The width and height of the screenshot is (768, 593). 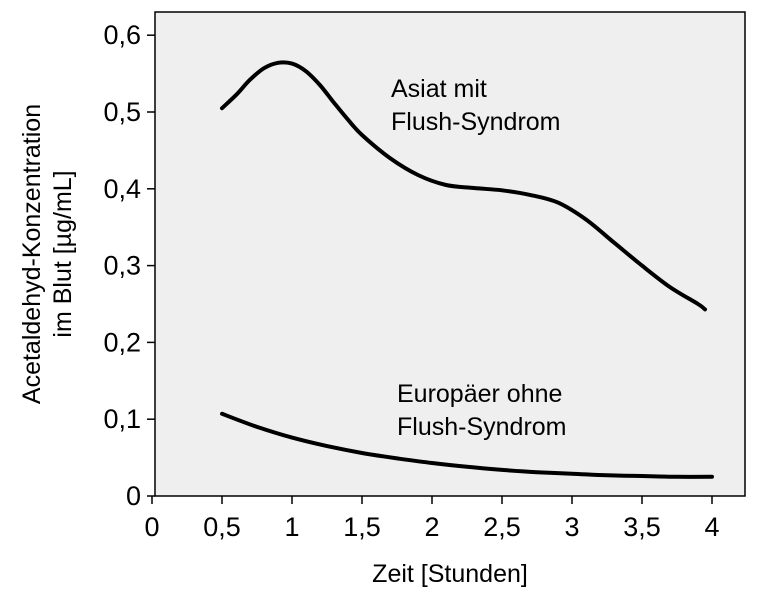 I want to click on y-axis-title-line-1: Acetaldehyd-Konzentration, so click(x=32, y=254).